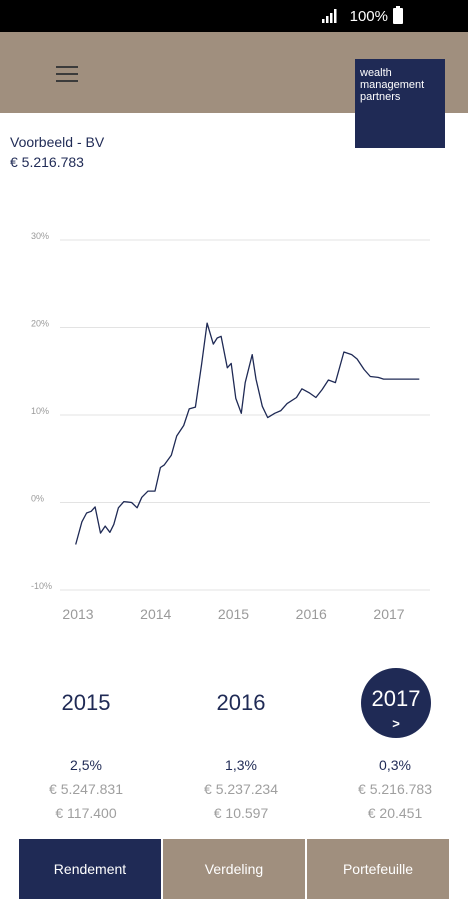 This screenshot has width=468, height=900. I want to click on year-stats-2015: 2,5% € 5.247.831 € 117.400, so click(86, 789).